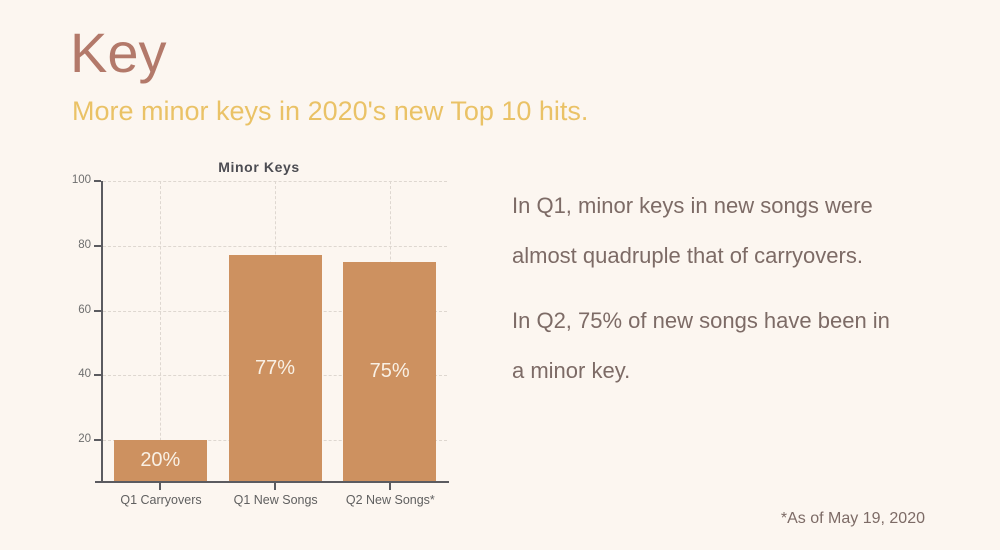  I want to click on bar: 77%, so click(275, 368).